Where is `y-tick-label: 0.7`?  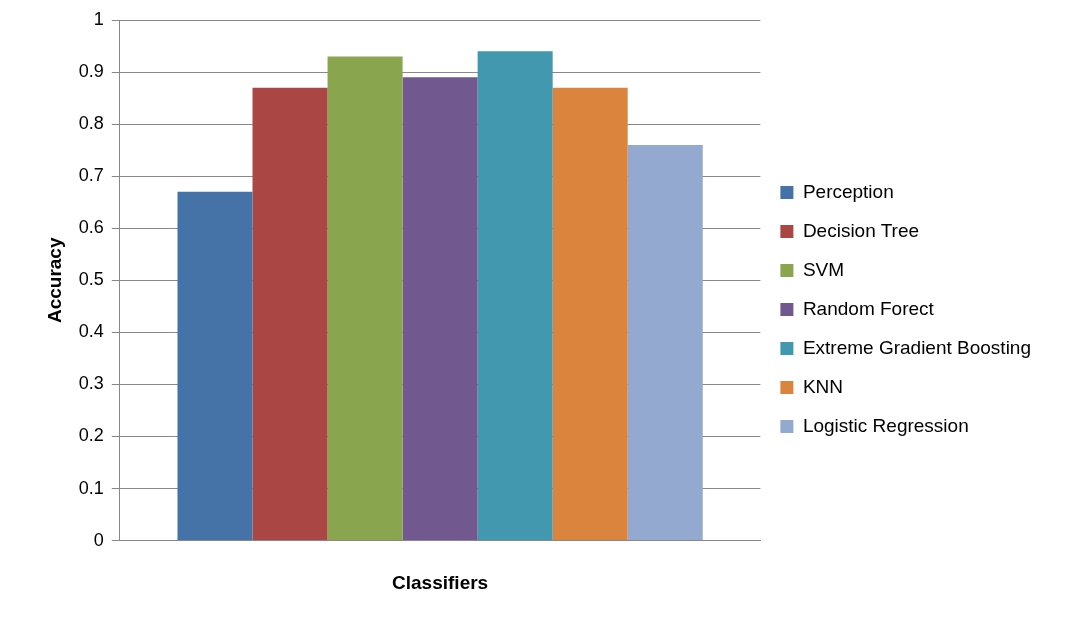 y-tick-label: 0.7 is located at coordinates (91, 175).